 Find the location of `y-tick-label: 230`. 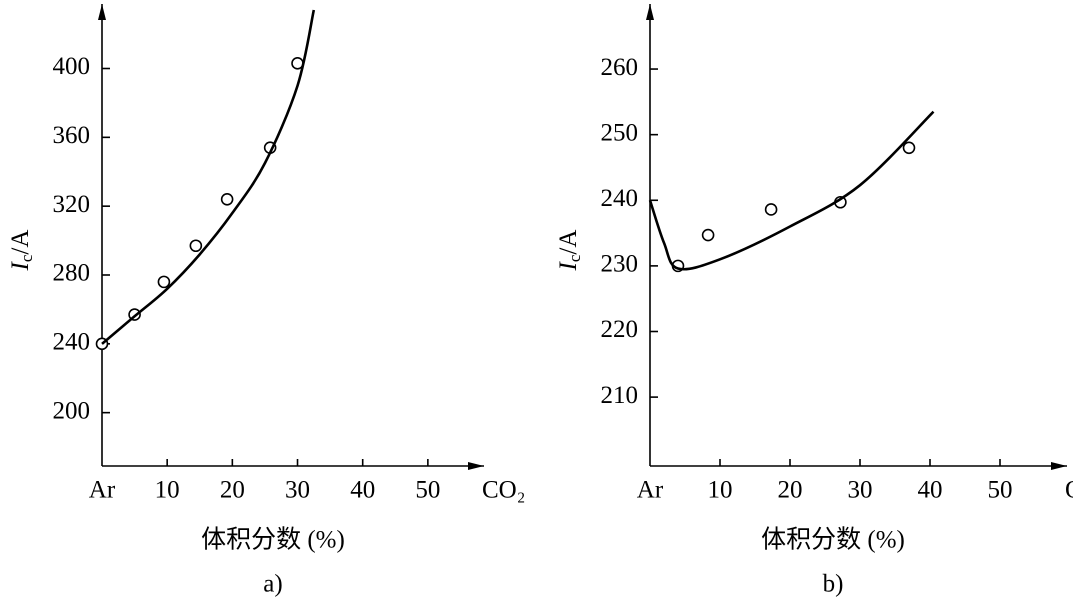

y-tick-label: 230 is located at coordinates (620, 264).